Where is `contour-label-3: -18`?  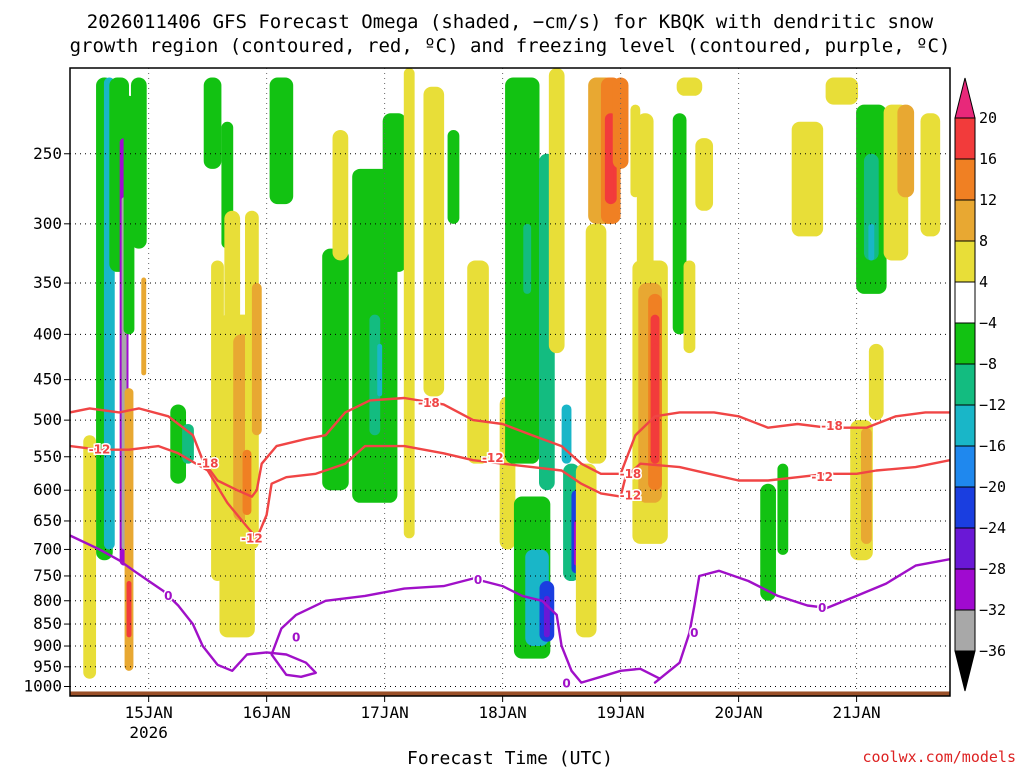 contour-label-3: -18 is located at coordinates (429, 403).